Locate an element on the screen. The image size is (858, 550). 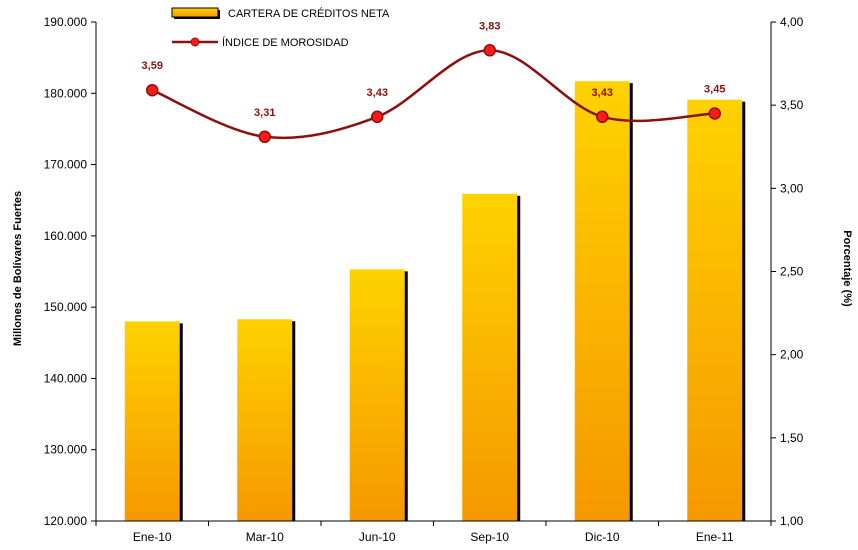
legend-bar-swatch is located at coordinates (195, 12).